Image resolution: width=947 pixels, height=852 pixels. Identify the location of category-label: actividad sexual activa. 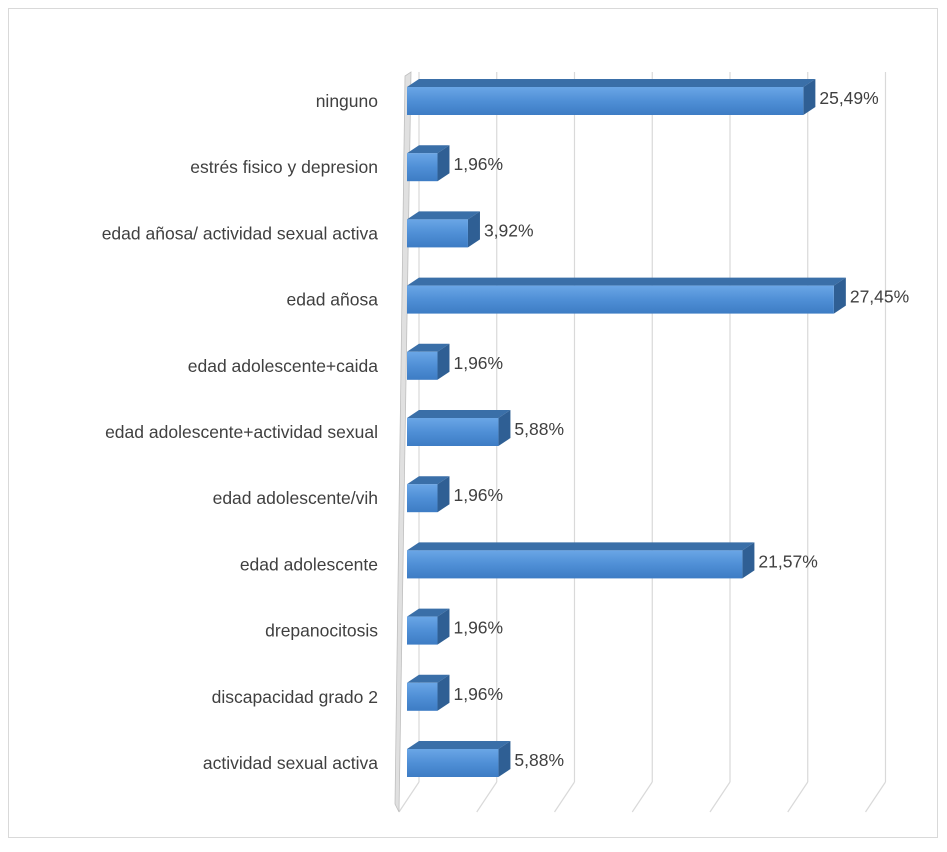
(290, 763).